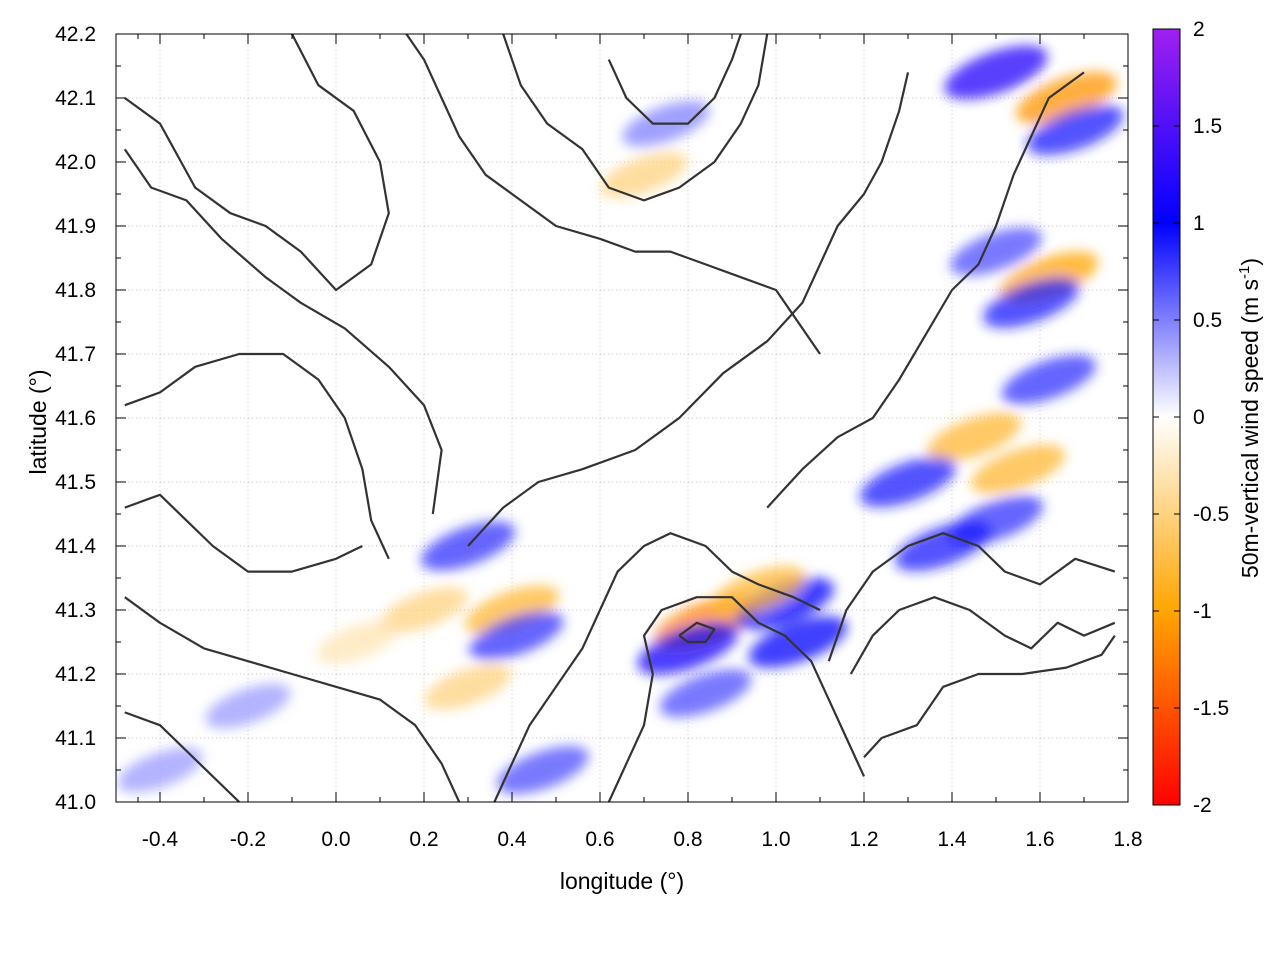 This screenshot has width=1280, height=960. I want to click on colorbar-title-exponent: -1, so click(1244, 272).